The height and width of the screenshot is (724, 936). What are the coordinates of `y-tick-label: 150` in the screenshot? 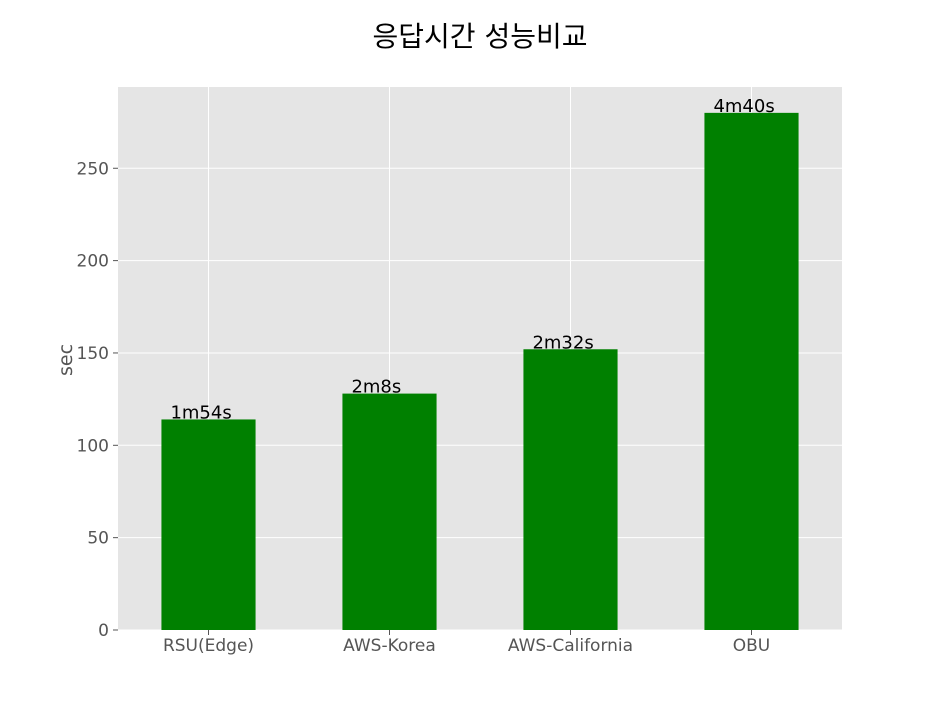 It's located at (93, 354).